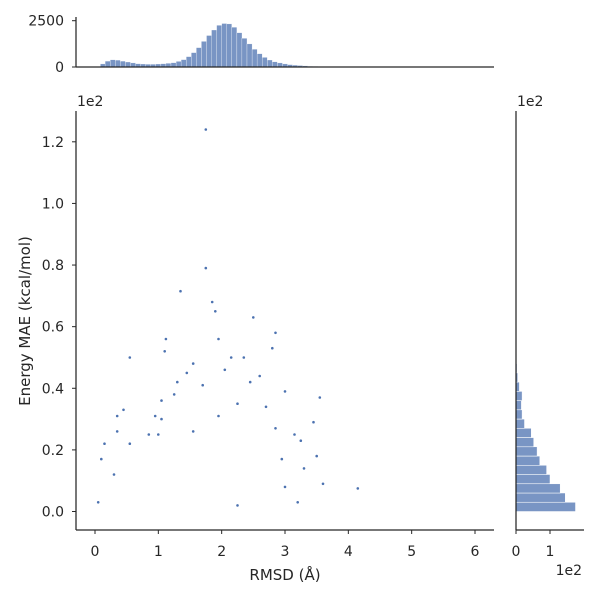  Describe the element at coordinates (221, 552) in the screenshot. I see `x-tick-label: 2` at that location.